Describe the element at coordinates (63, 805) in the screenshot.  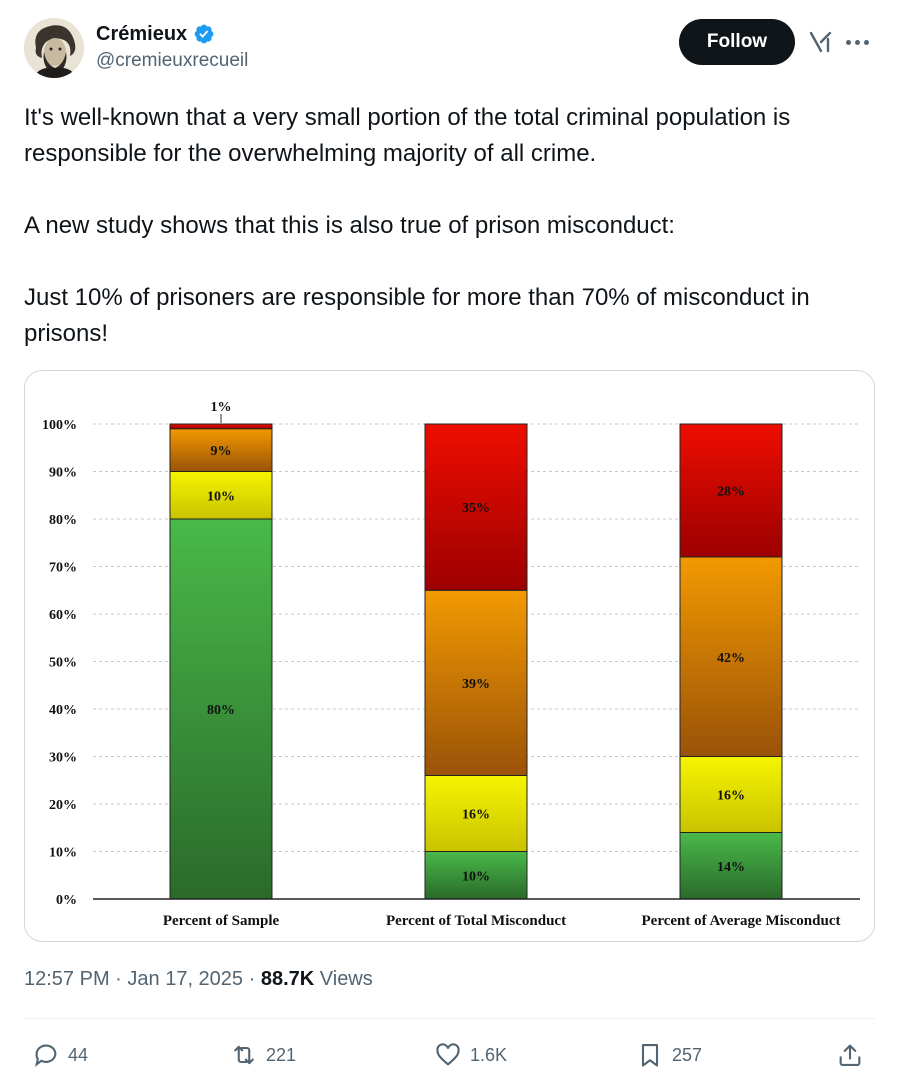
I see `y-tick-label: 20%` at that location.